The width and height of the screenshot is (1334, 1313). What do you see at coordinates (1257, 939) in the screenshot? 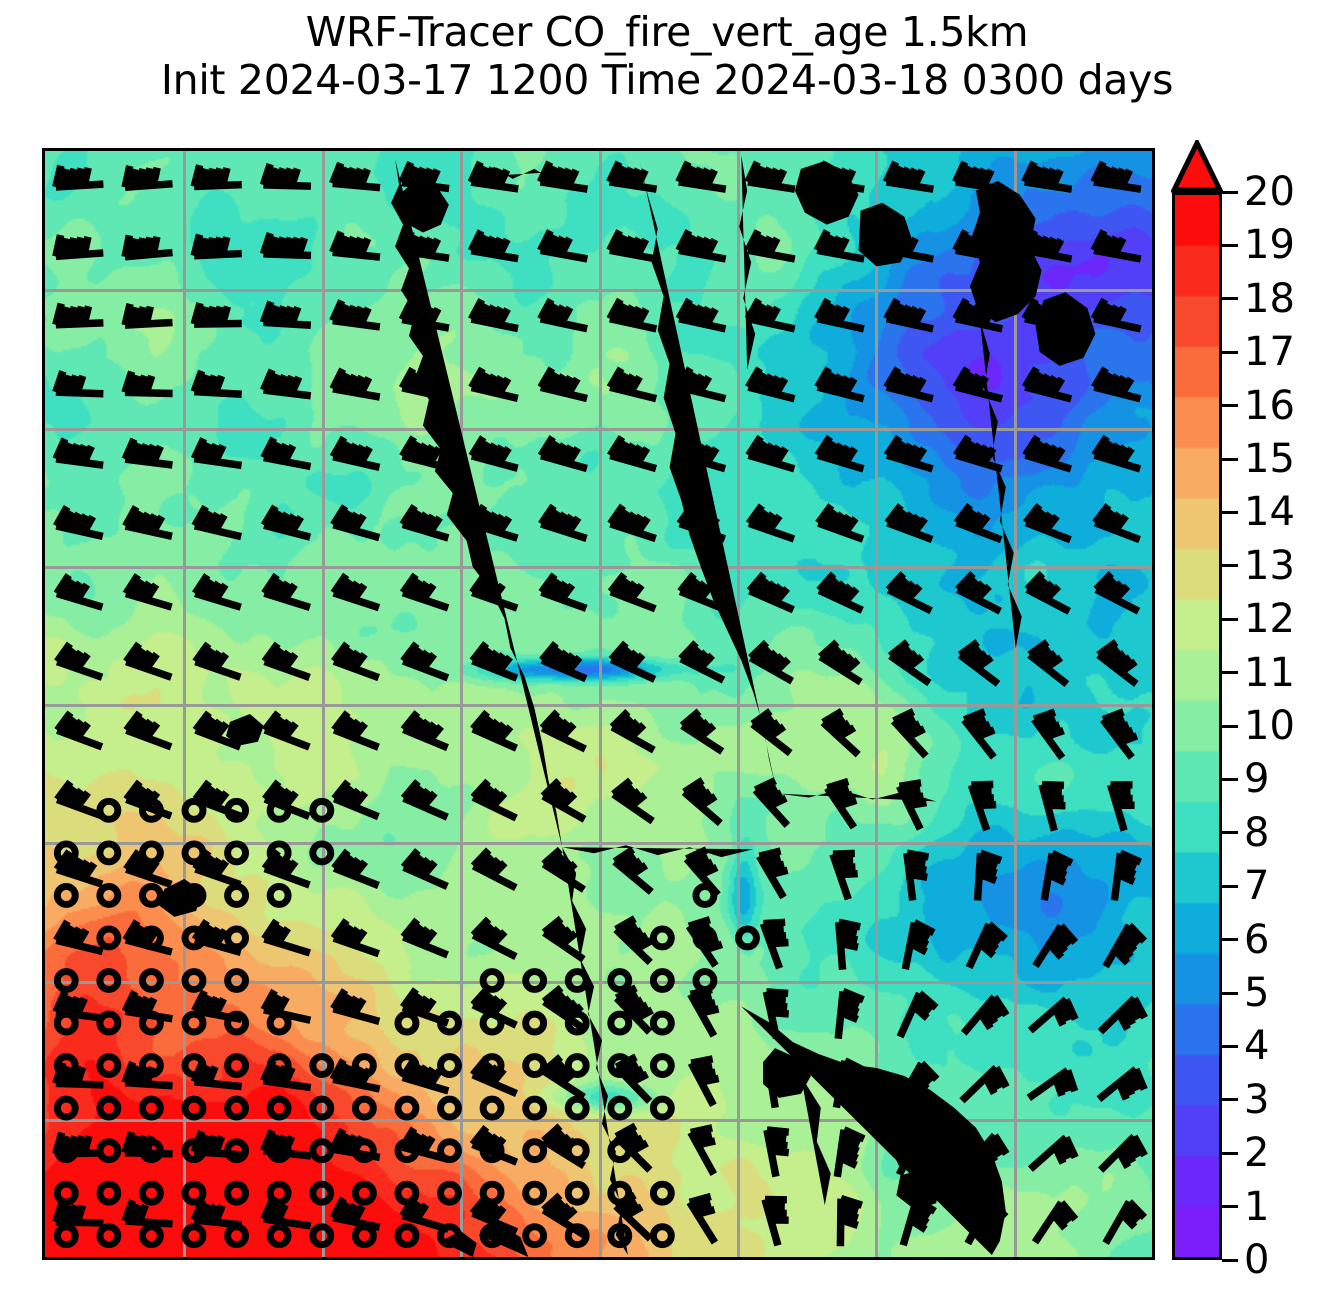
I see `colorbar-tick-label: 6` at bounding box center [1257, 939].